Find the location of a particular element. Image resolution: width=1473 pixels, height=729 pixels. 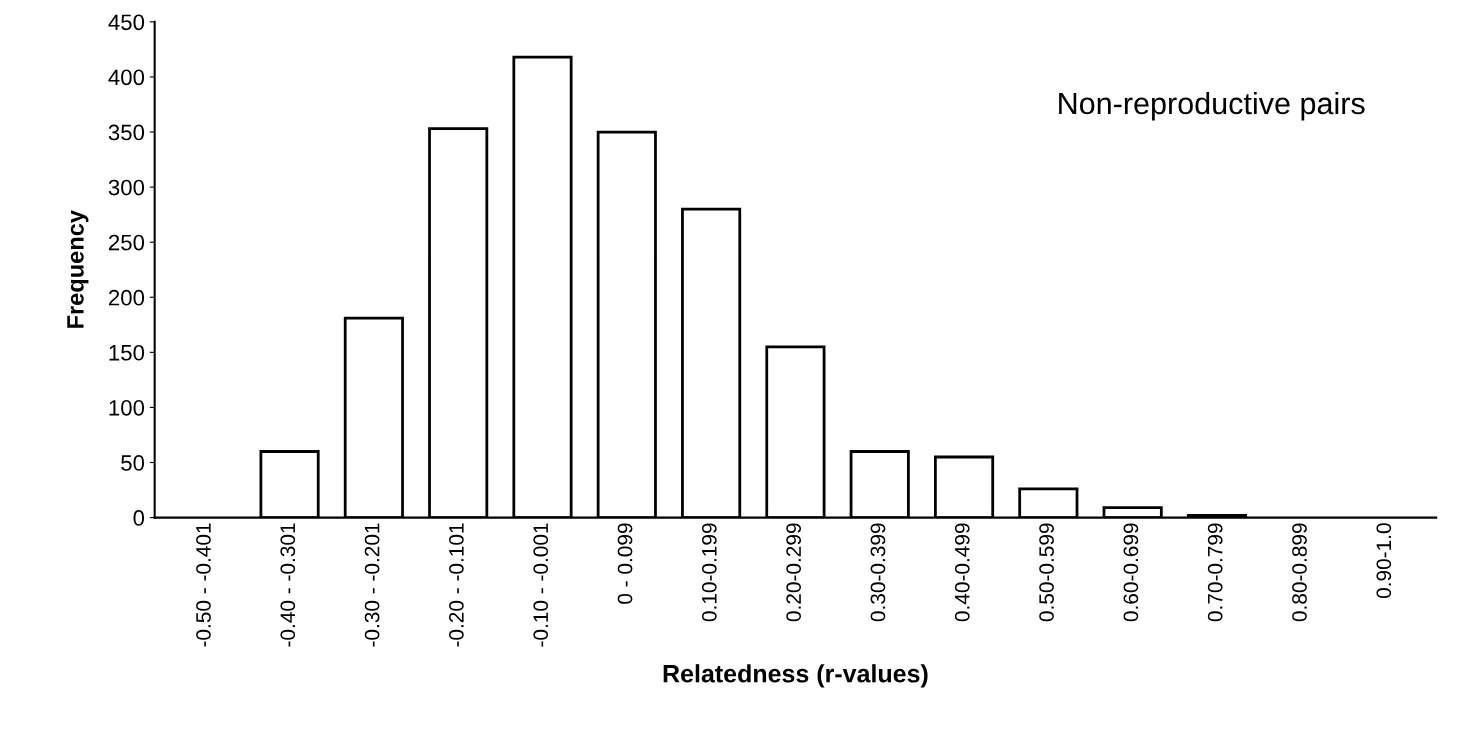

x-tick-label: -0.50 - -0.401 is located at coordinates (203, 585).